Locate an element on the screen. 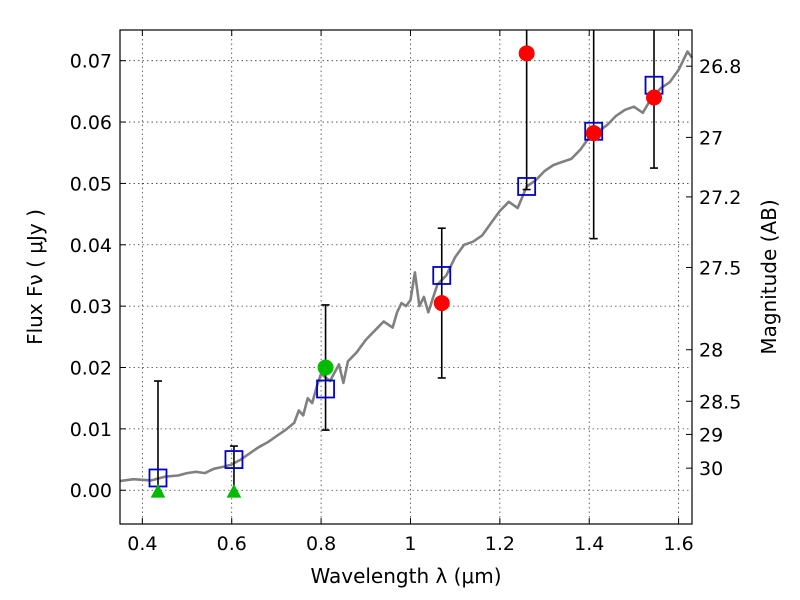 This screenshot has width=800, height=600. y-tick-label: 0.07 is located at coordinates (91, 62).